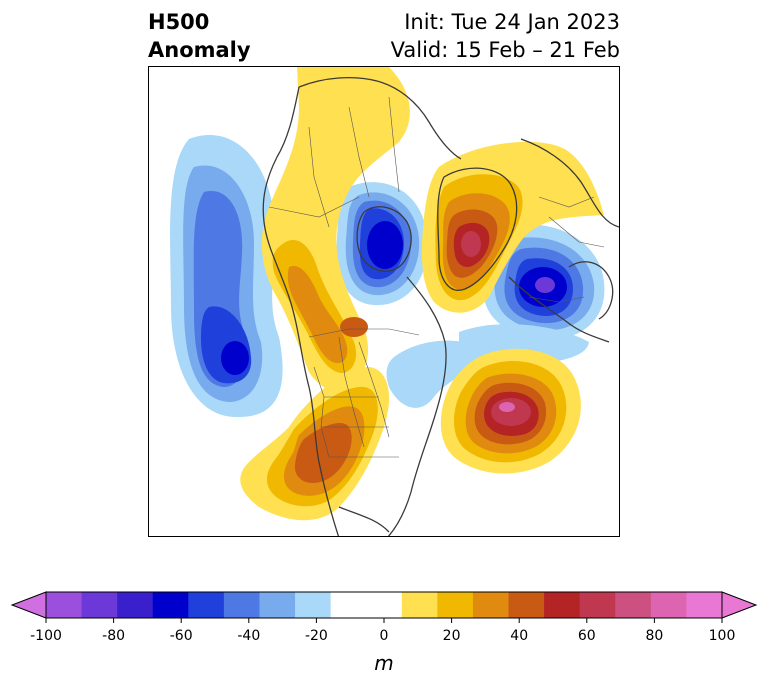 The width and height of the screenshot is (768, 686). Describe the element at coordinates (519, 636) in the screenshot. I see `colorbar-tick-label: 40` at that location.